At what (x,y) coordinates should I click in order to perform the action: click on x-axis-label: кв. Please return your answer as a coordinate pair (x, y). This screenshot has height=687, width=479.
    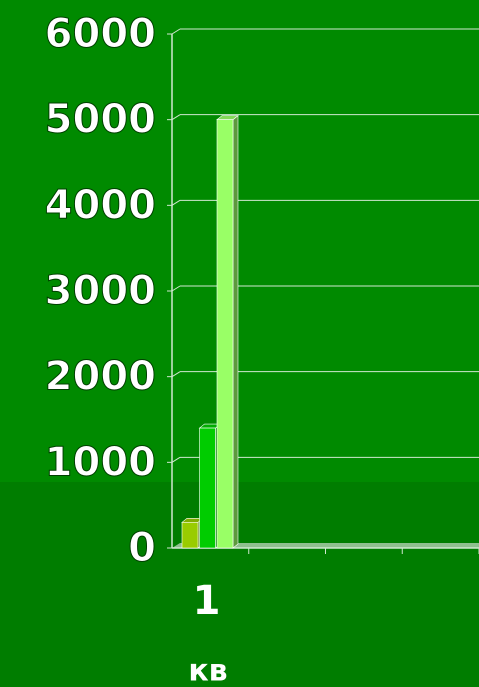
    Looking at the image, I should click on (207, 670).